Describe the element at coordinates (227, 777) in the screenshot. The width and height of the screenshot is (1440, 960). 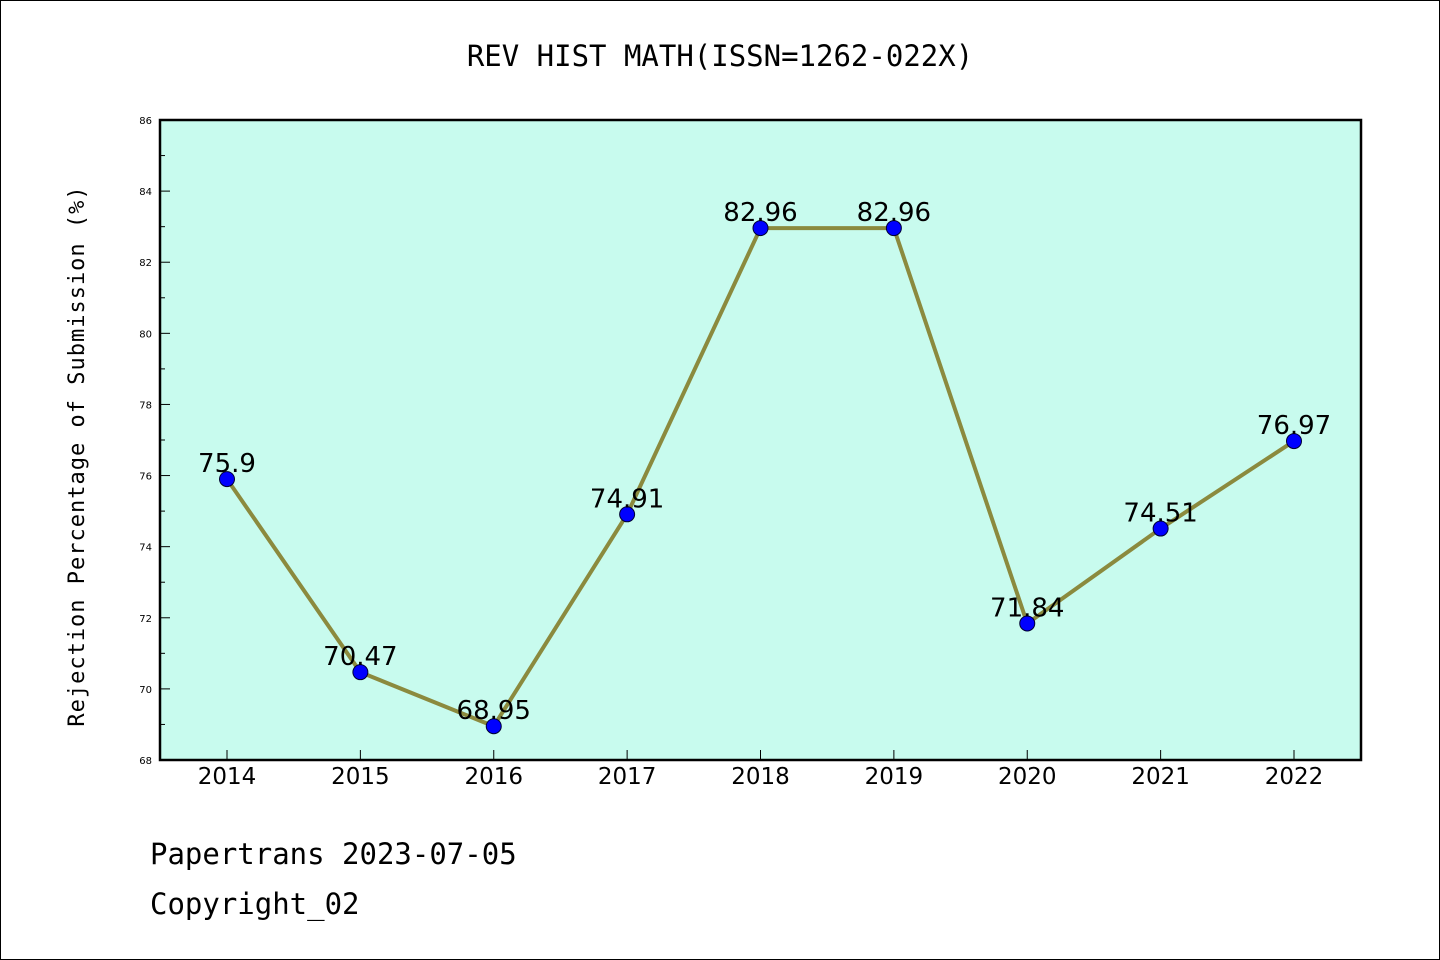
I see `x-tick-label: 2014` at that location.